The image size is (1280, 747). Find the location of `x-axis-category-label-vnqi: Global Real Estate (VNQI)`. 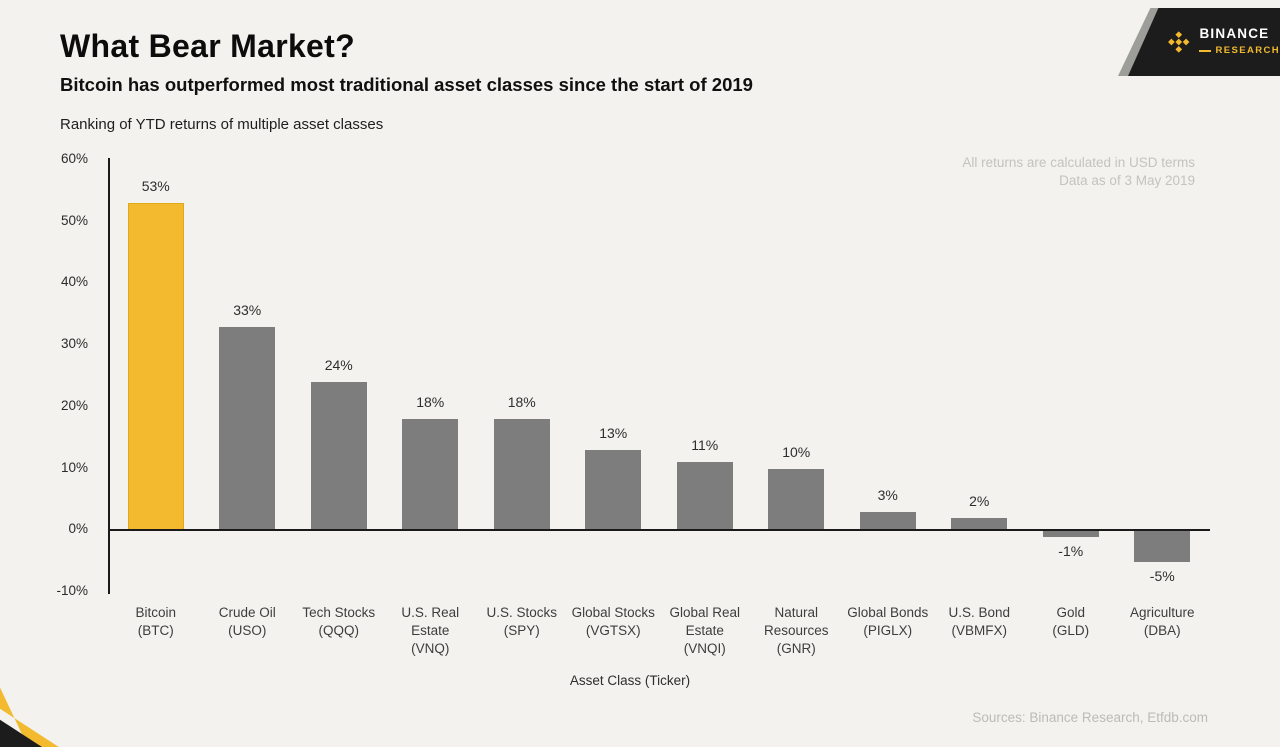

x-axis-category-label-vnqi: Global Real Estate (VNQI) is located at coordinates (705, 630).